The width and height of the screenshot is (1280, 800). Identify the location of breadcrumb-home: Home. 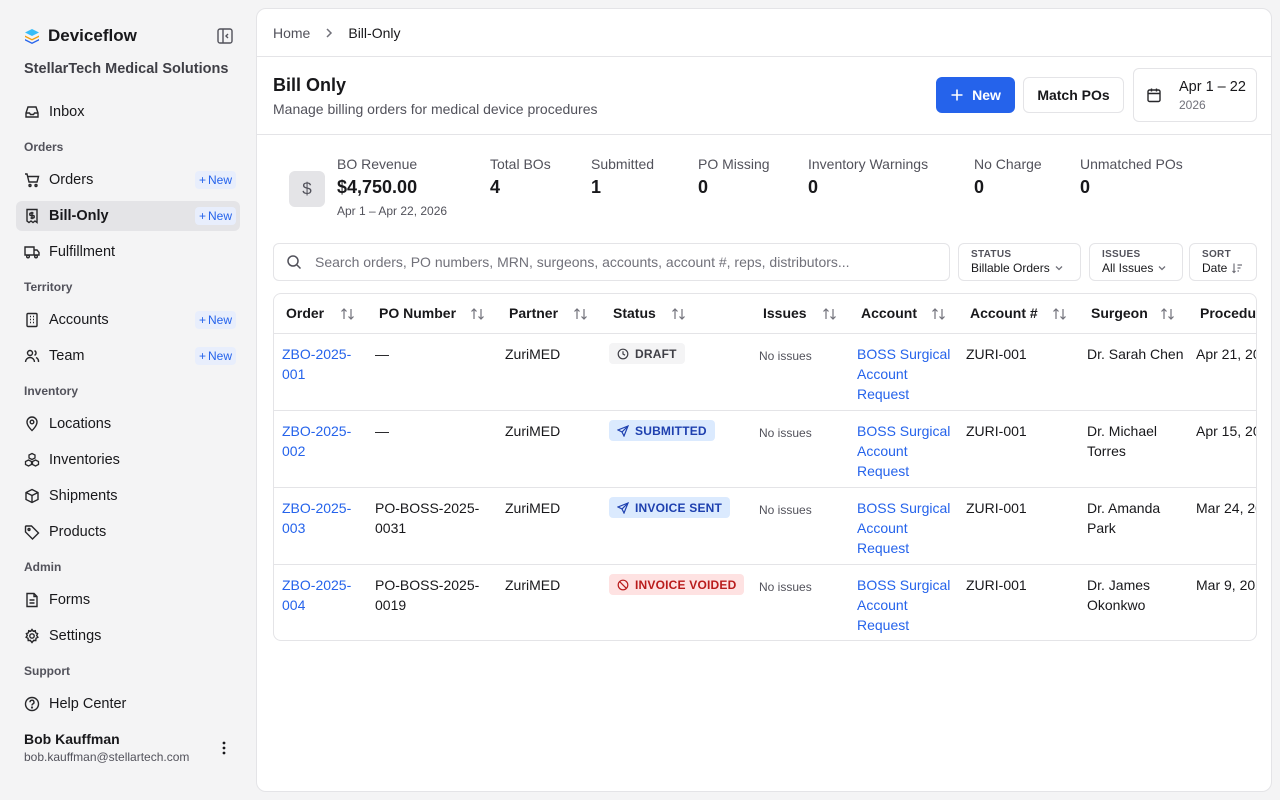
(292, 33).